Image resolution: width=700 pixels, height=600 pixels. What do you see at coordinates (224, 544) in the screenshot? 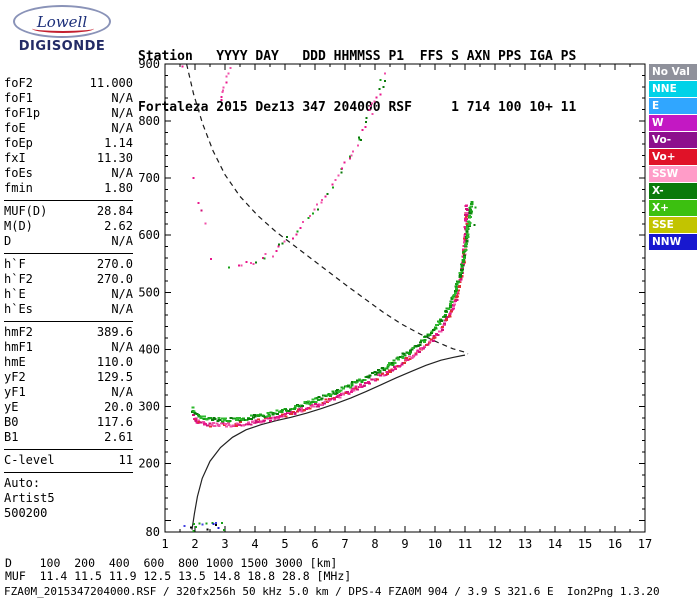
I see `x-tick-label: 3` at bounding box center [224, 544].